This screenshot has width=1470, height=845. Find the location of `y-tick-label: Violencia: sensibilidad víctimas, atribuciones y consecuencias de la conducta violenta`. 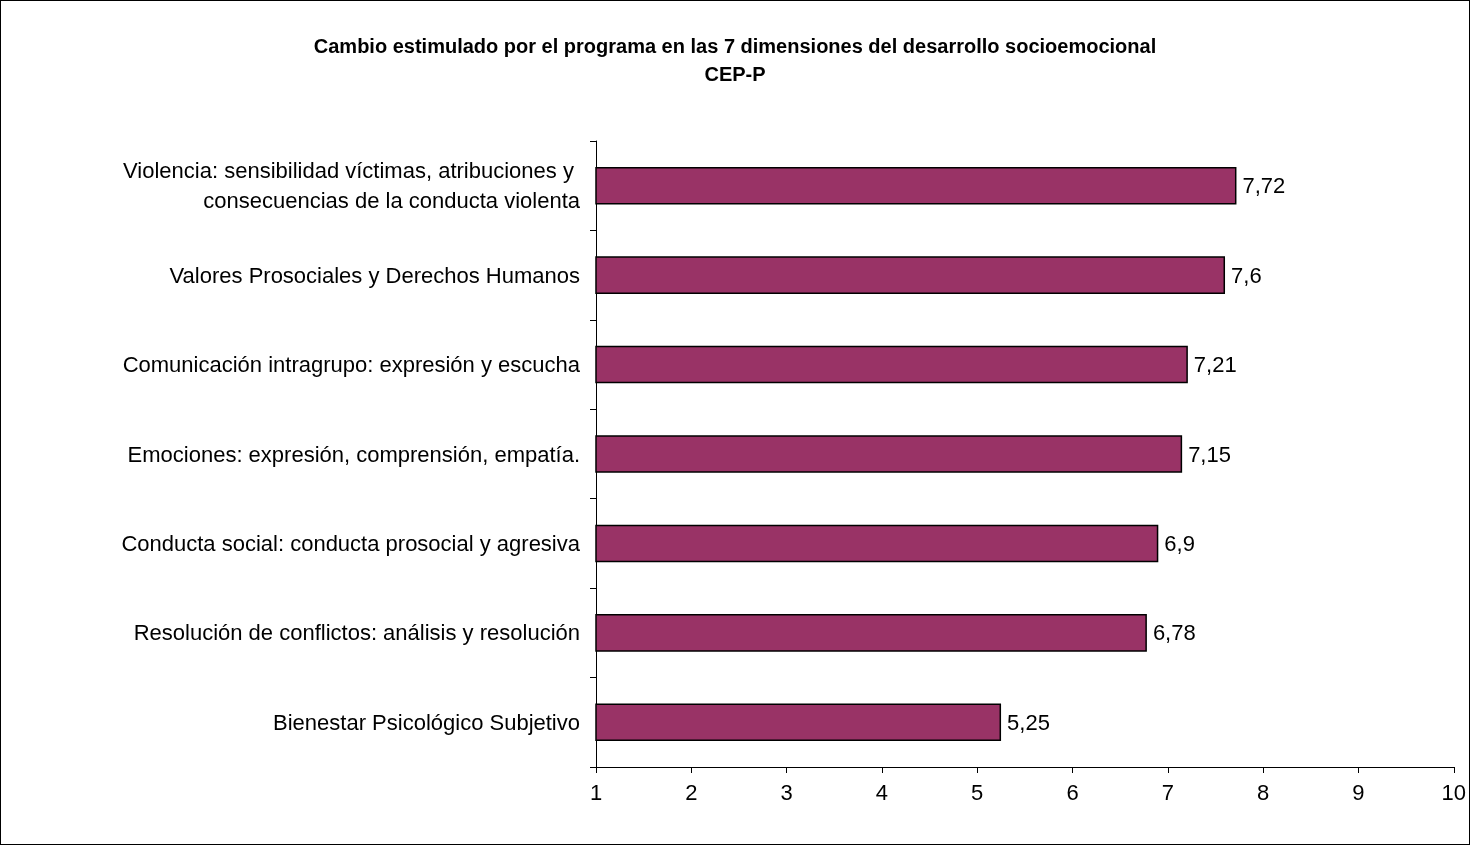

y-tick-label: Violencia: sensibilidad víctimas, atribuciones y consecuencias de la conducta violenta is located at coordinates (352, 186).